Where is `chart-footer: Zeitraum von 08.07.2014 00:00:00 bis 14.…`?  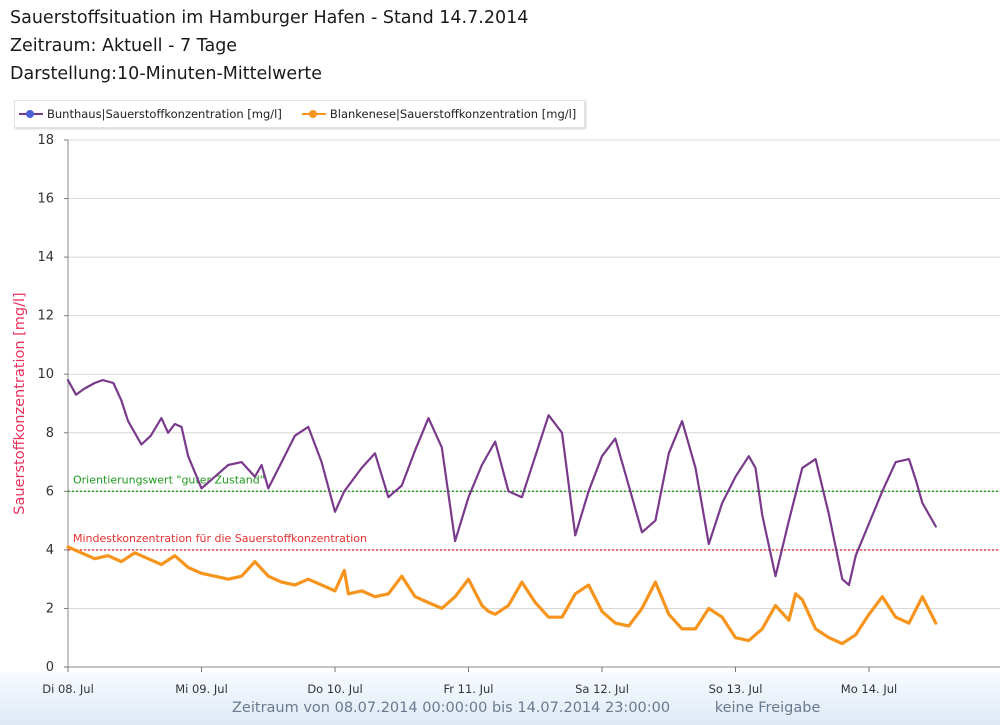
chart-footer: Zeitraum von 08.07.2014 00:00:00 bis 14.… is located at coordinates (546, 708).